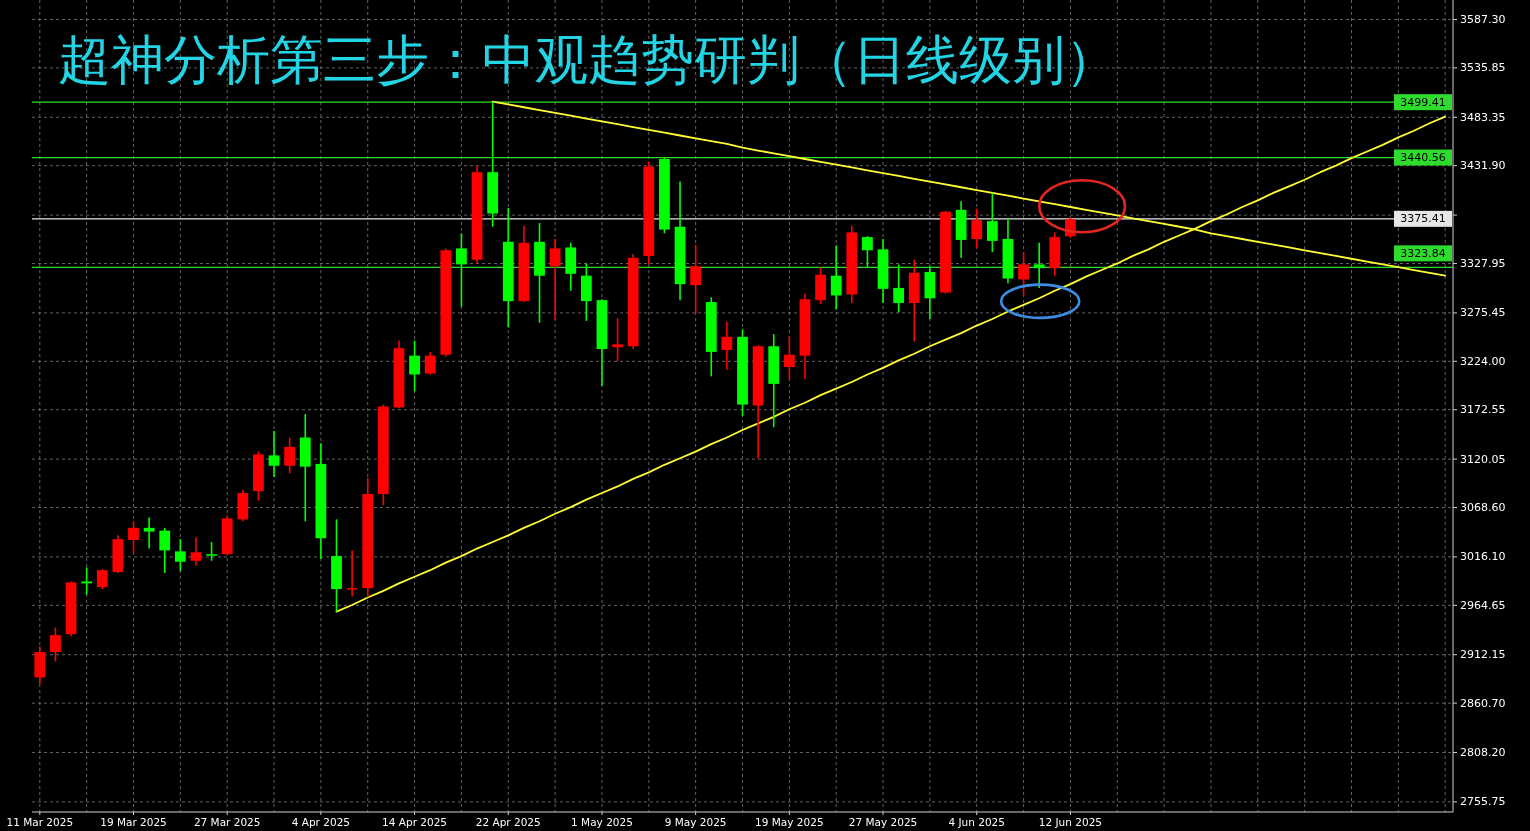 This screenshot has width=1530, height=831. What do you see at coordinates (1483, 313) in the screenshot?
I see `y-tick-label: 3275.45` at bounding box center [1483, 313].